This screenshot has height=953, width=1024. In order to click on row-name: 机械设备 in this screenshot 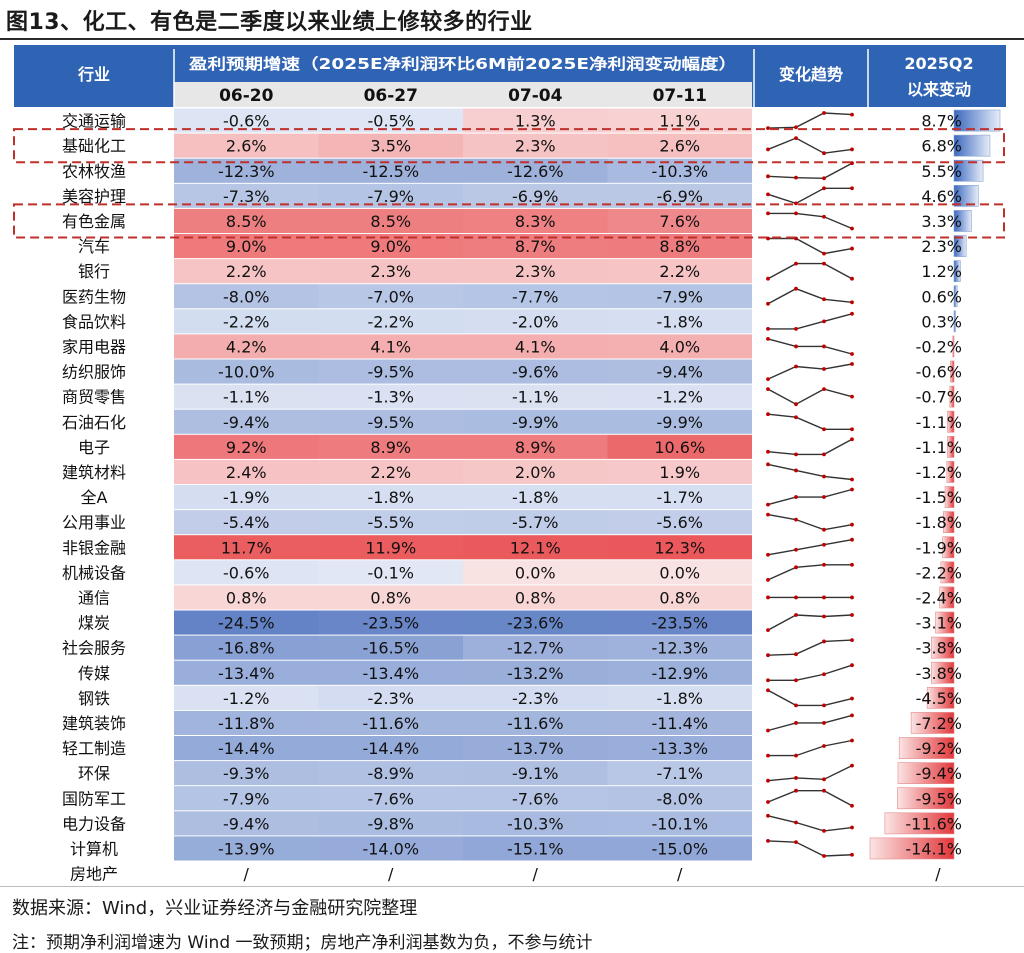, I will do `click(94, 572)`.